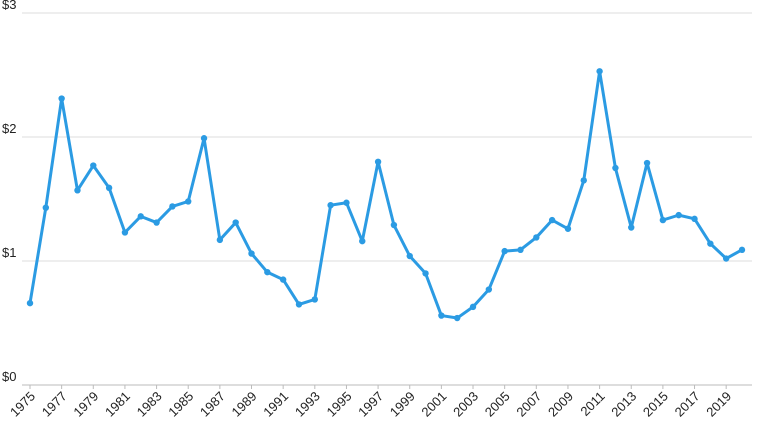 Image resolution: width=758 pixels, height=426 pixels. What do you see at coordinates (149, 404) in the screenshot?
I see `x-tick-label: 1983` at bounding box center [149, 404].